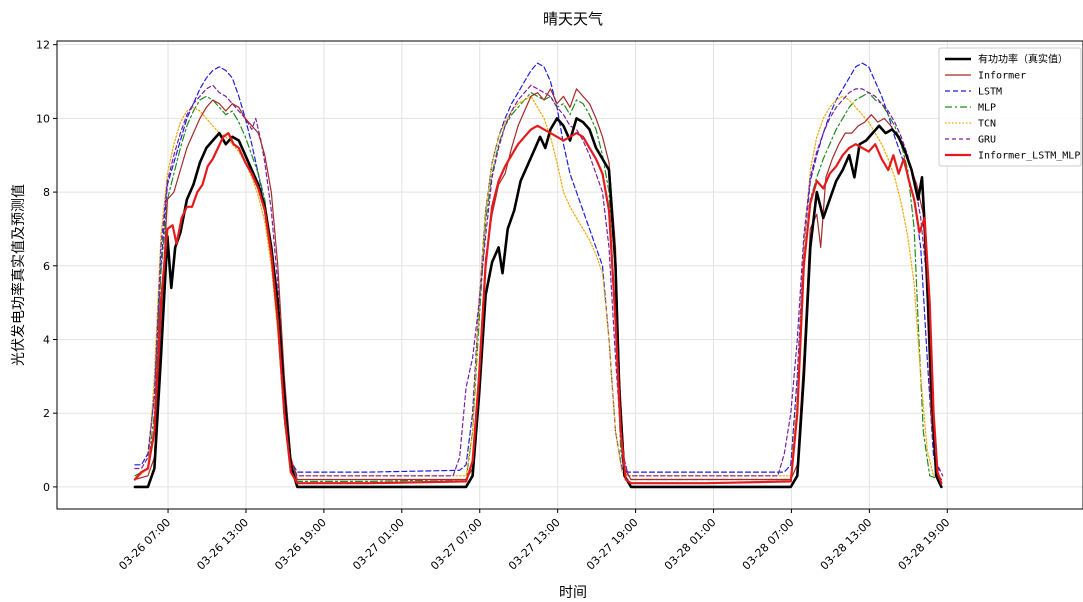  I want to click on x-axis-label: 时间, so click(573, 593).